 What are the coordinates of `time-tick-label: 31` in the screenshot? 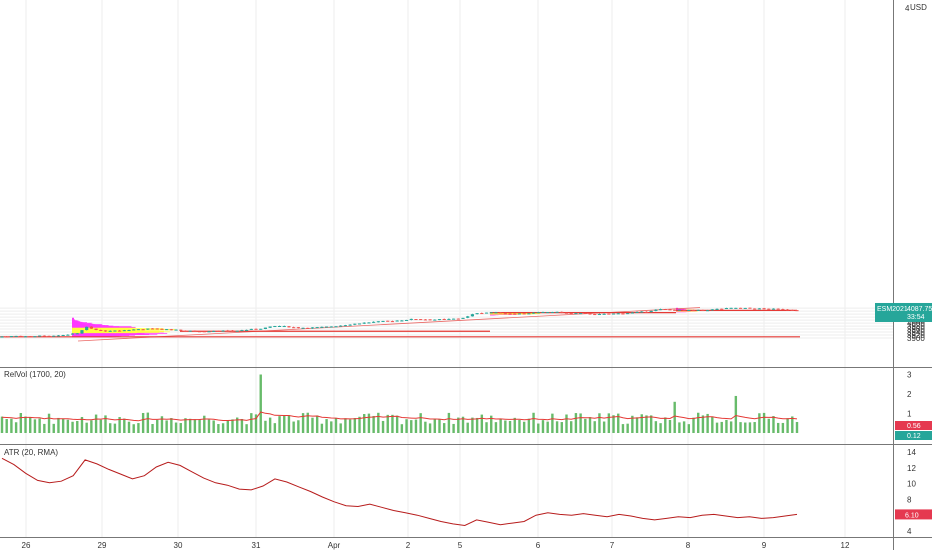 It's located at (256, 545).